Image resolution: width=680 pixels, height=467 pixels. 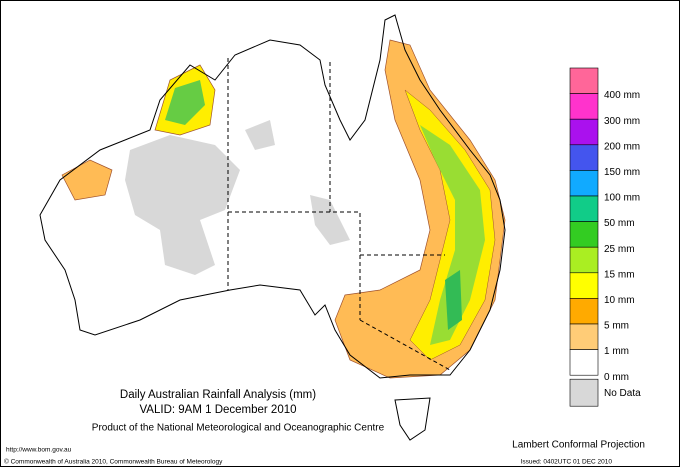 I want to click on no-data-areas, so click(x=237, y=197).